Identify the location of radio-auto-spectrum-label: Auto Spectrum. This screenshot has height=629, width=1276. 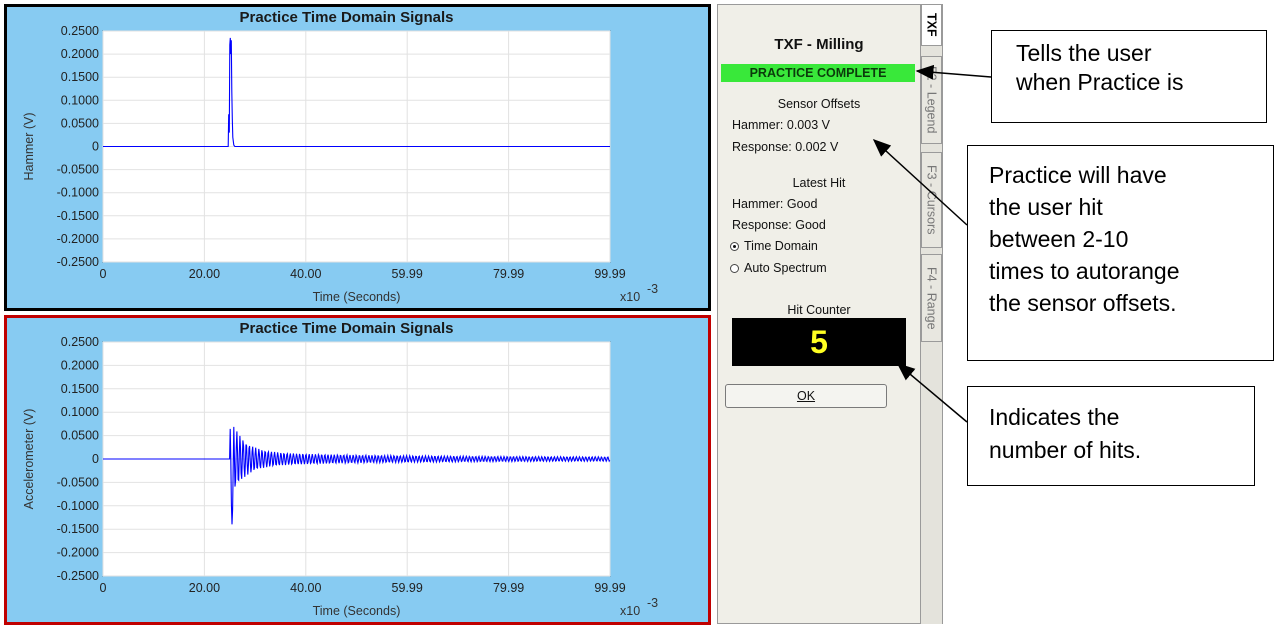
(785, 268).